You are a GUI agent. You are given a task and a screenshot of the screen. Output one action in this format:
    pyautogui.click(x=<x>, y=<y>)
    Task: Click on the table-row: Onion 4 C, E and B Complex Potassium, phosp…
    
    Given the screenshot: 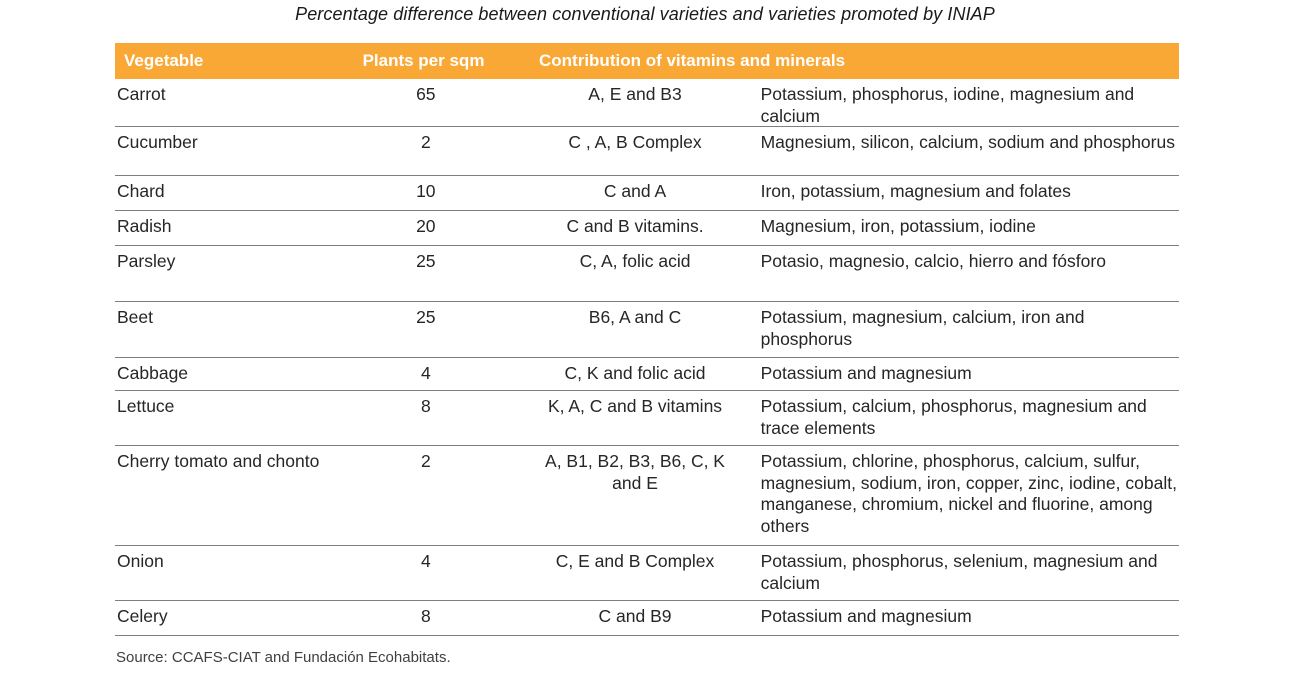 What is the action you would take?
    pyautogui.click(x=647, y=573)
    